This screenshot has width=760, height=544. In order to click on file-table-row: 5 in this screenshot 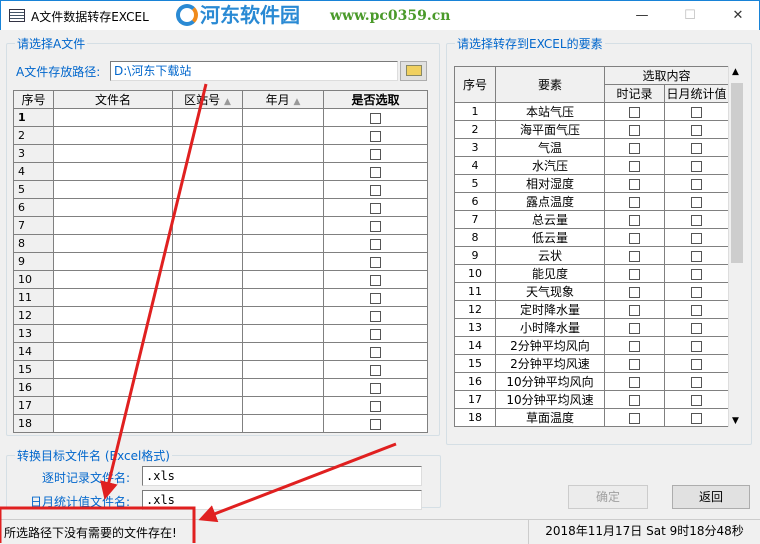, I will do `click(220, 189)`.